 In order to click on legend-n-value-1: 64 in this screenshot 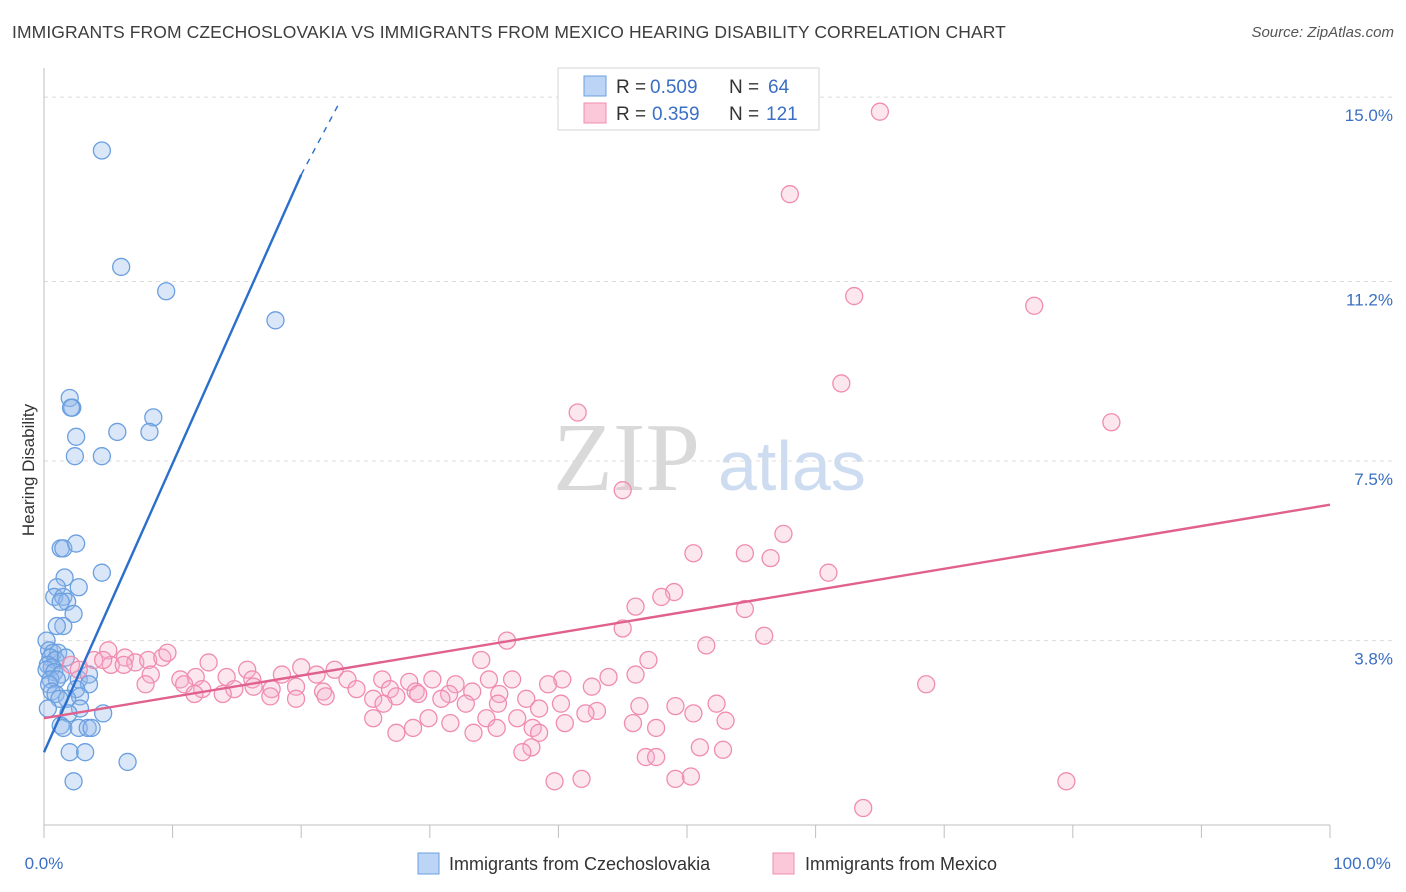, I will do `click(779, 87)`.